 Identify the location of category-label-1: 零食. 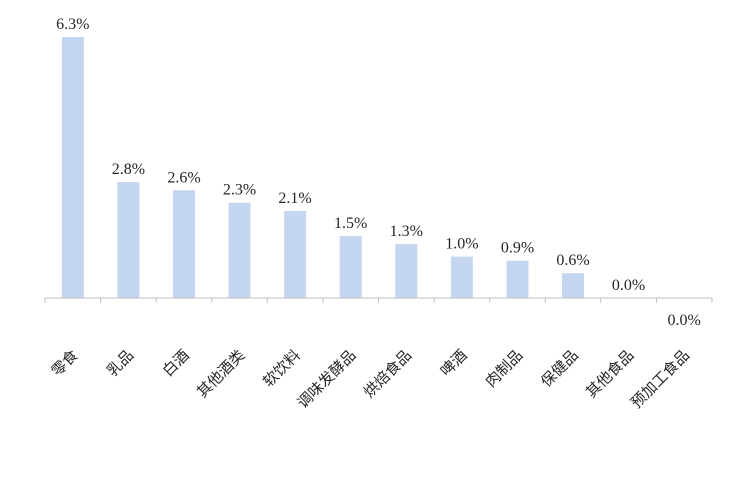
(64, 363).